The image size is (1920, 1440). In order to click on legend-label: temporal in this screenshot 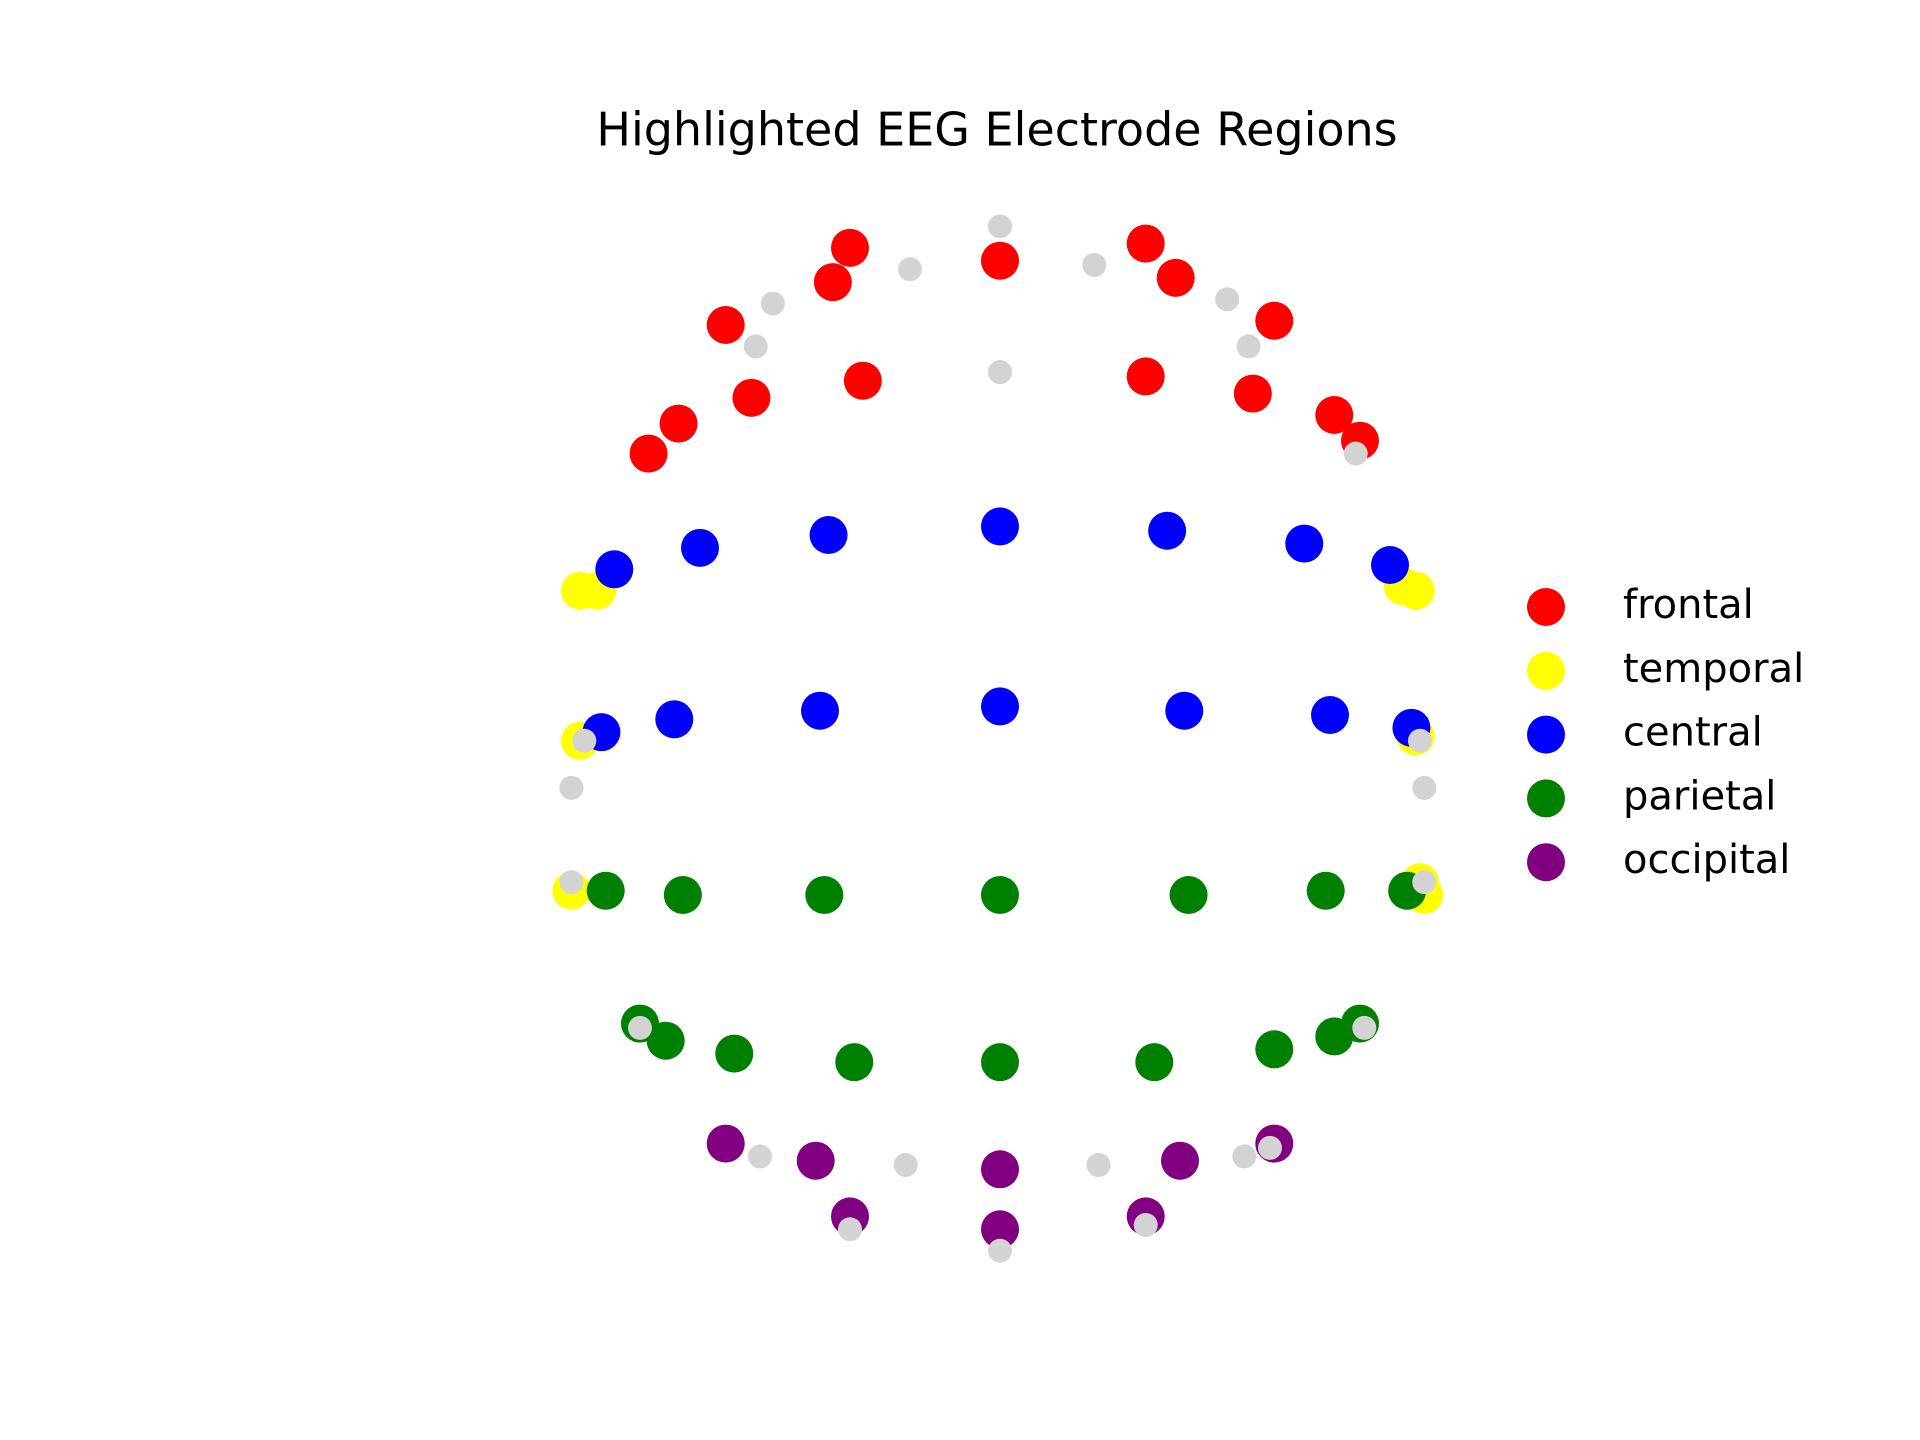, I will do `click(1713, 669)`.